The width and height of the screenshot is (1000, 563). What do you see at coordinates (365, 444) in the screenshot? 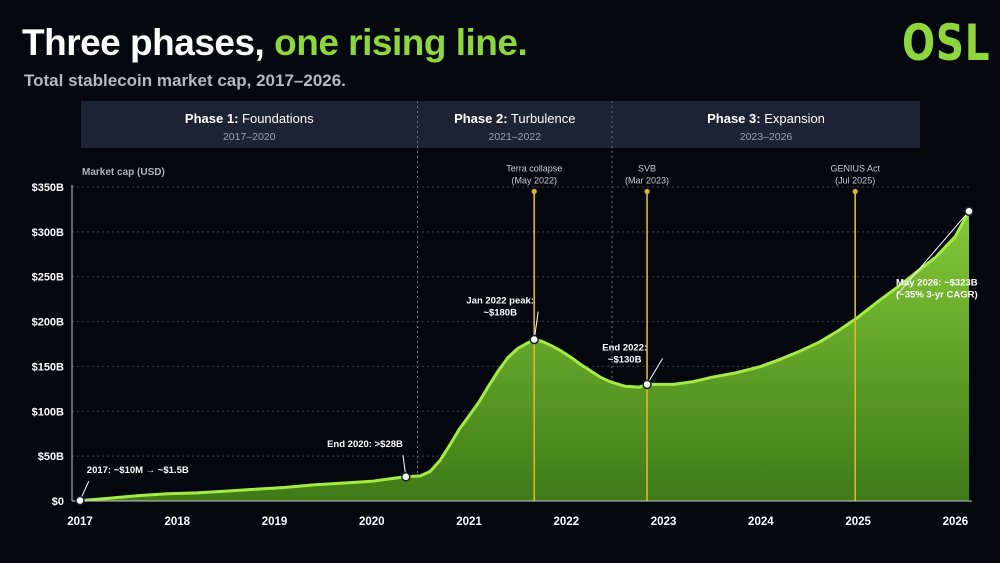
I see `annotation-label: End 2020: >$28B` at bounding box center [365, 444].